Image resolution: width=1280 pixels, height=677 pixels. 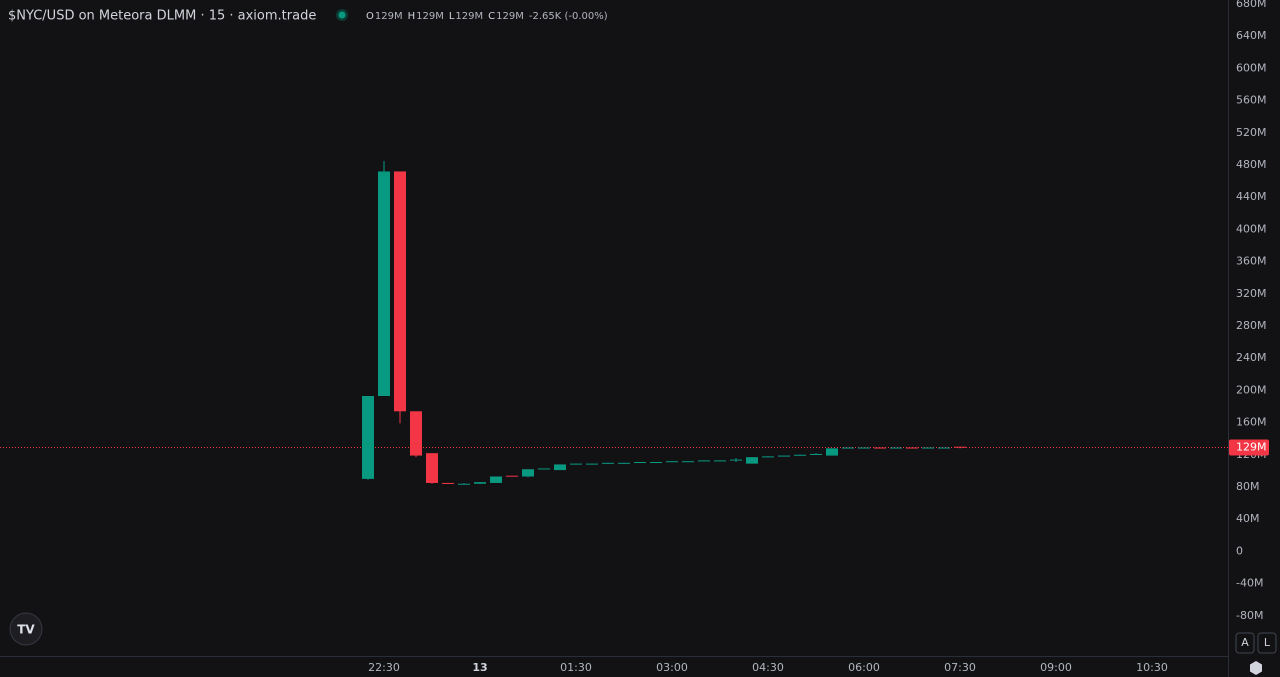 I want to click on scale-button-label: A, so click(x=1245, y=642).